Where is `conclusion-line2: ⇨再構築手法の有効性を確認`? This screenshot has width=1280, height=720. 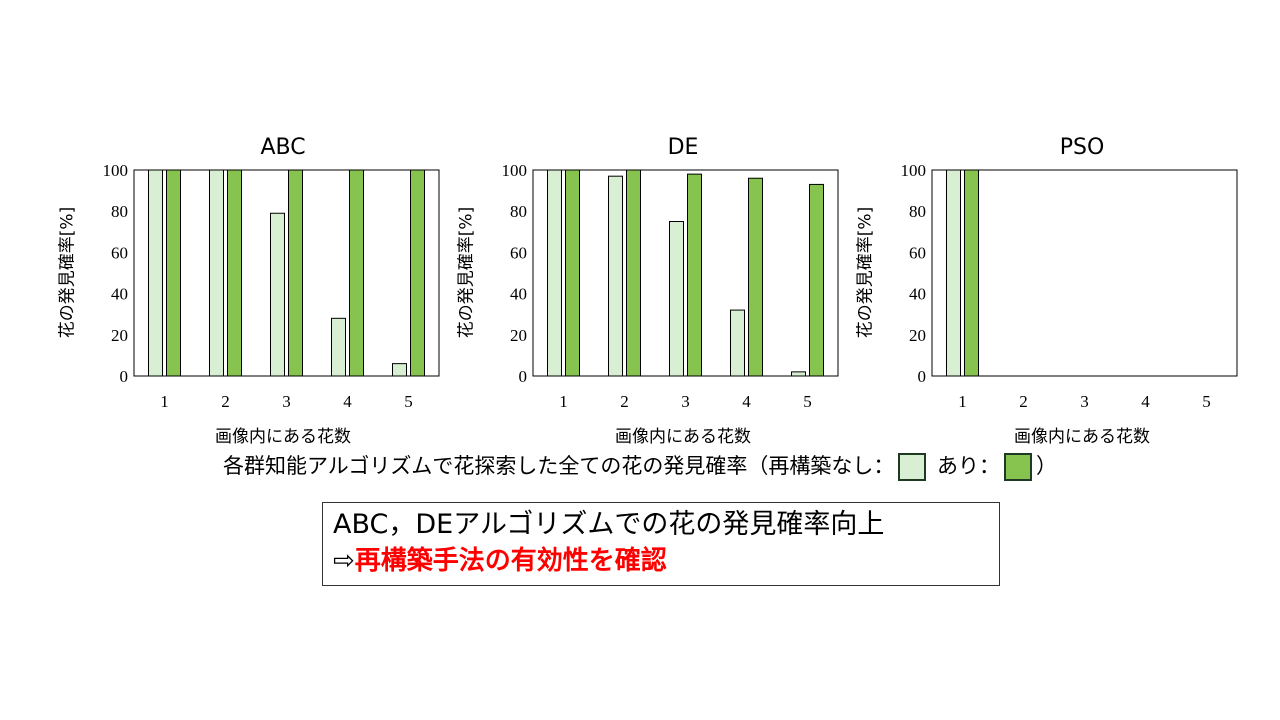
conclusion-line2: ⇨再構築手法の有効性を確認 is located at coordinates (661, 561).